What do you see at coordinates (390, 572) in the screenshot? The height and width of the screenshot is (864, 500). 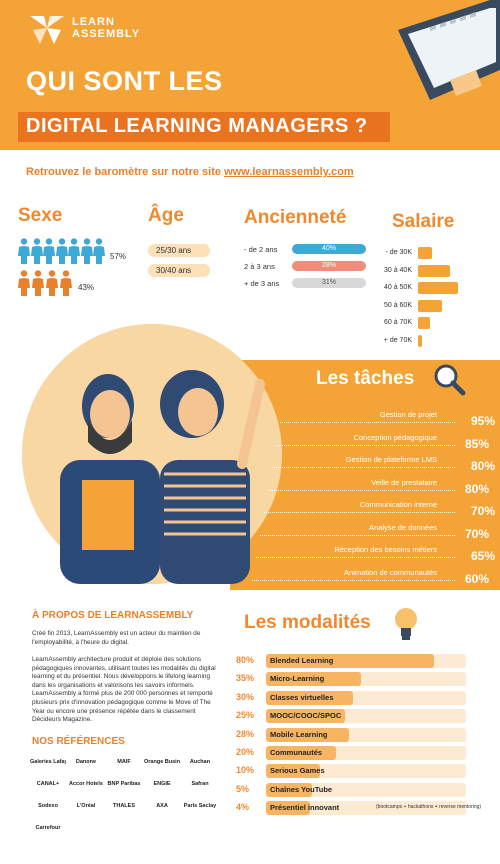 I see `task-label: Animation de communautés` at bounding box center [390, 572].